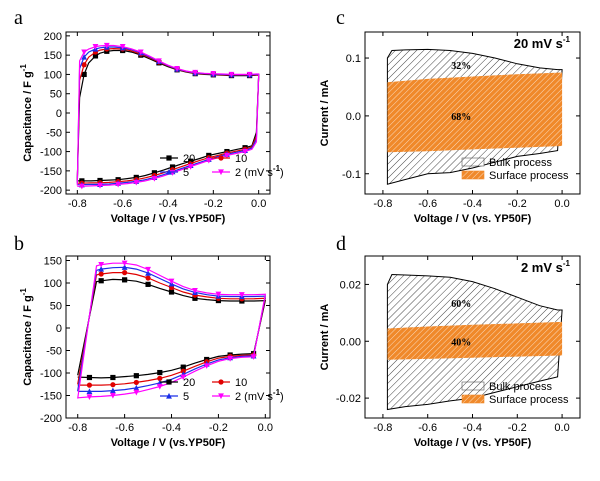 The image size is (600, 481). Describe the element at coordinates (461, 304) in the screenshot. I see `bulk-percent-label: 60%` at that location.